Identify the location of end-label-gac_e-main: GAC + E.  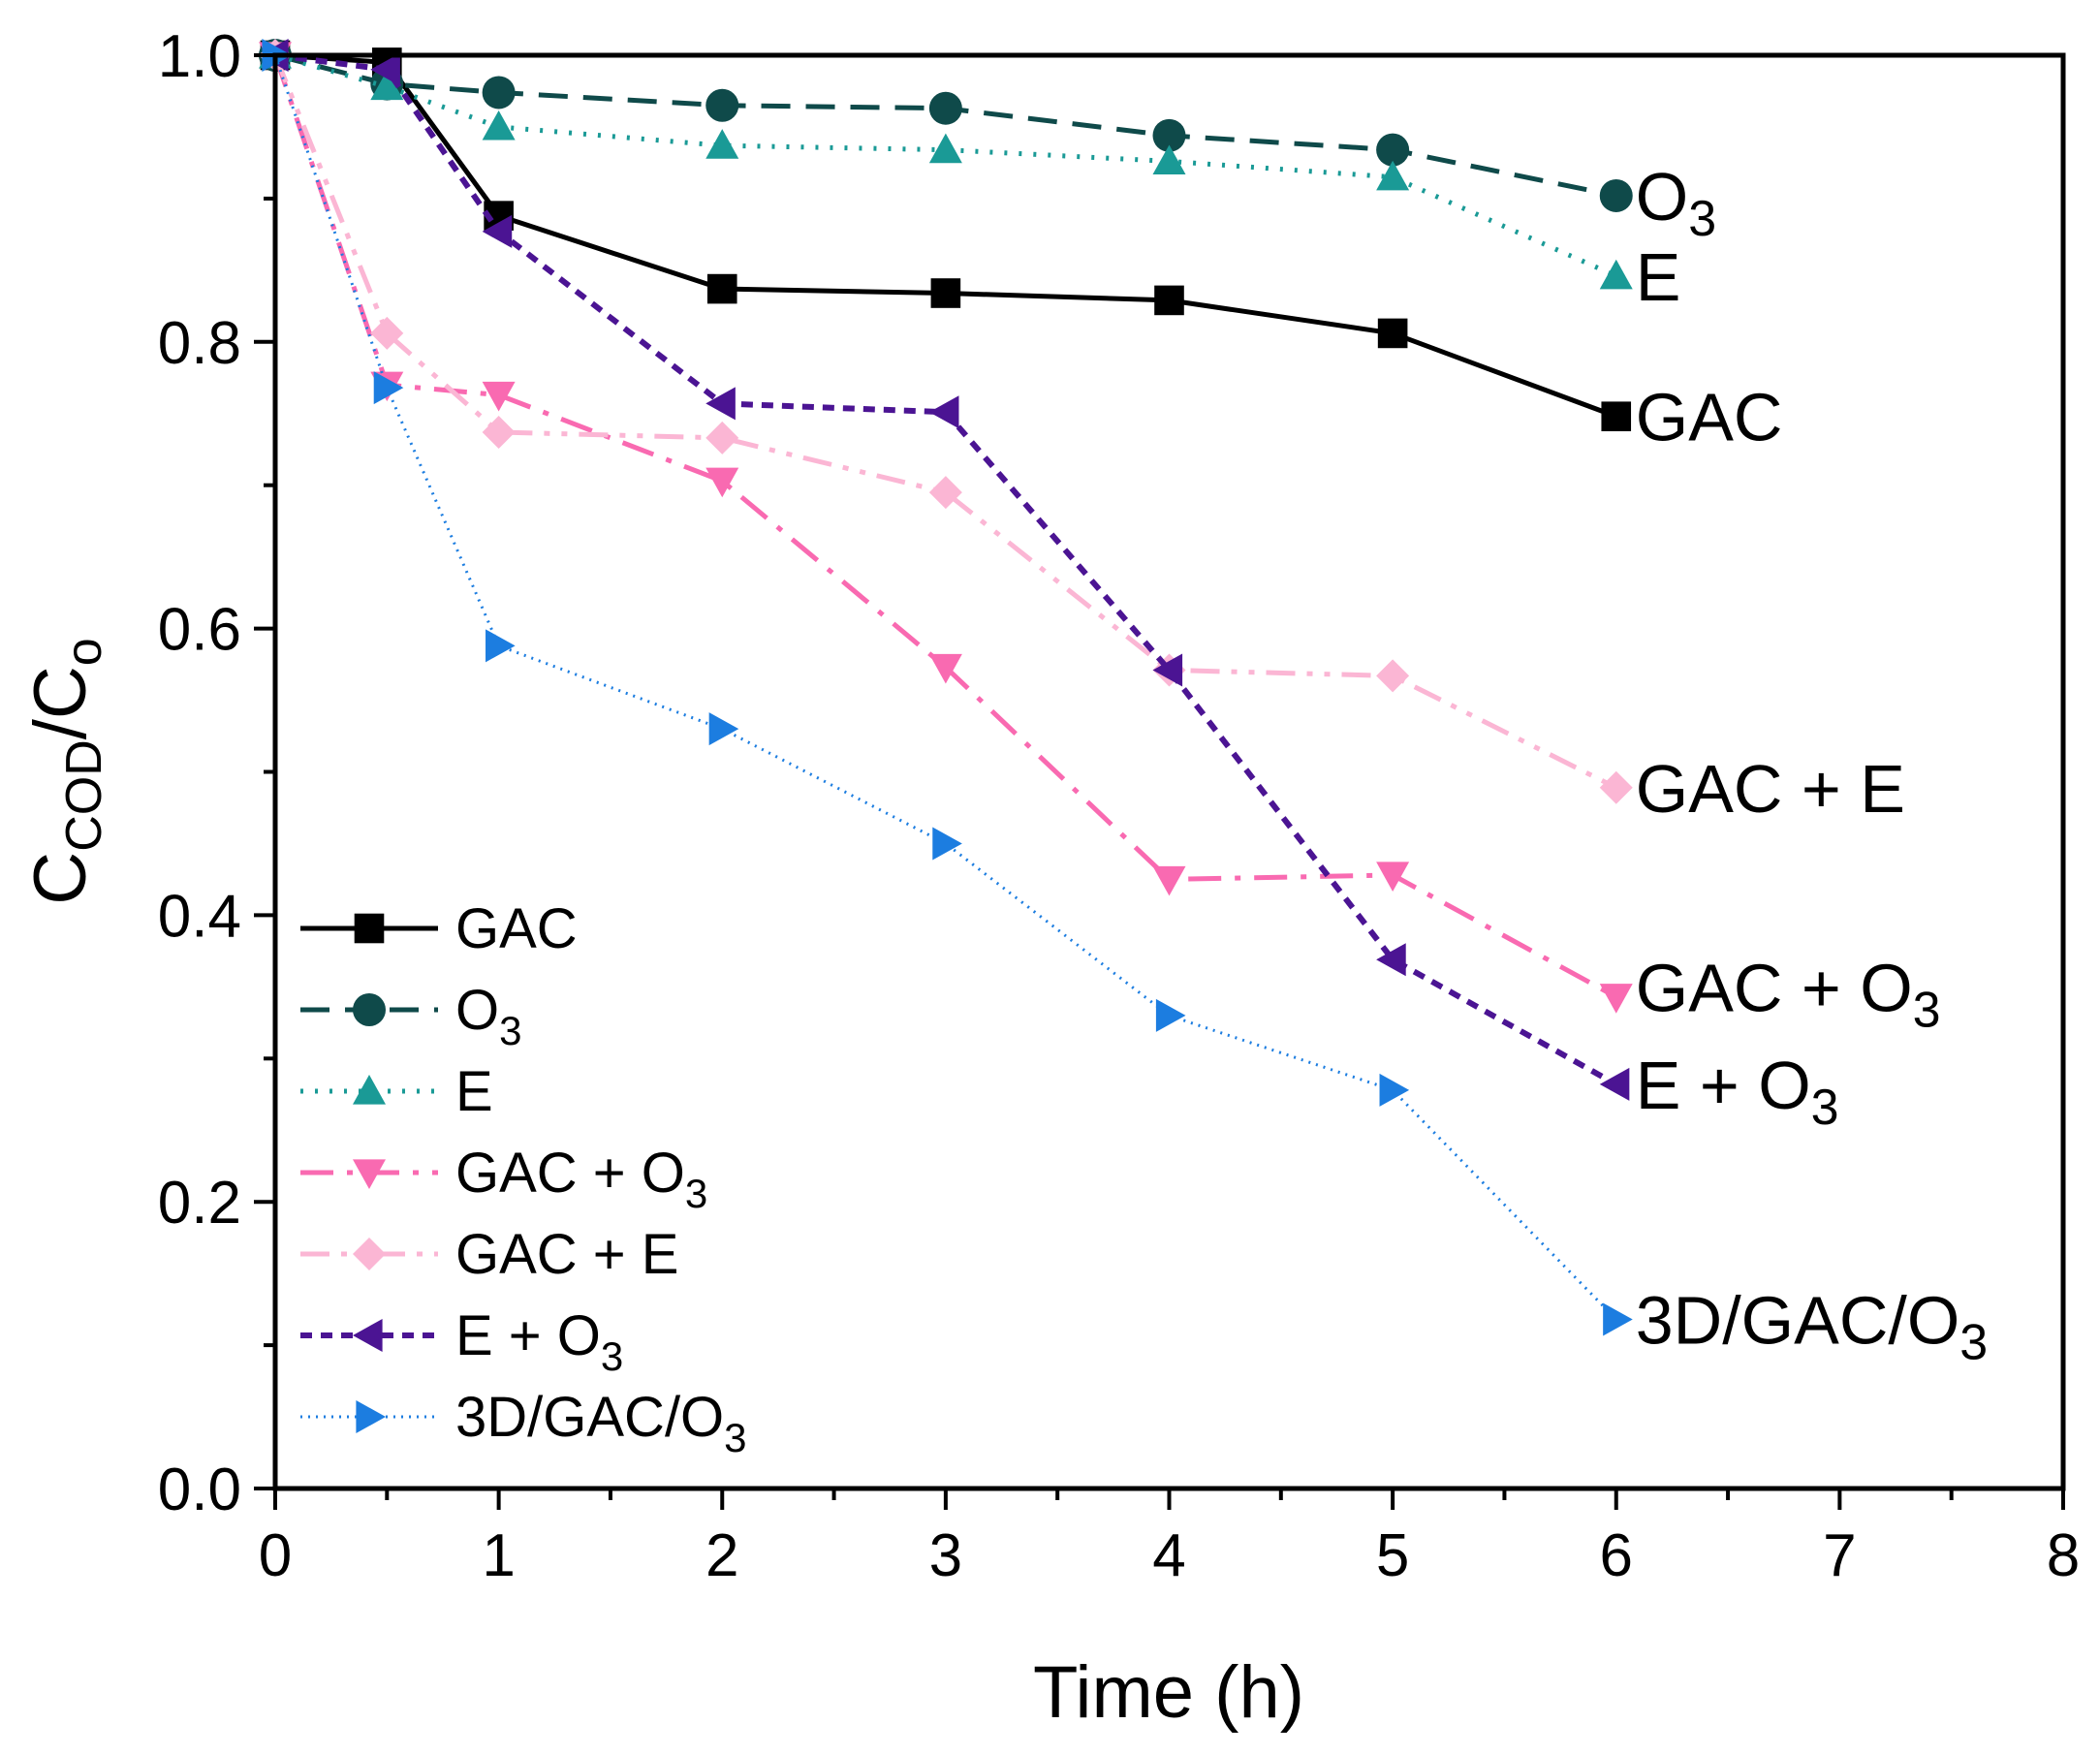
(1770, 789).